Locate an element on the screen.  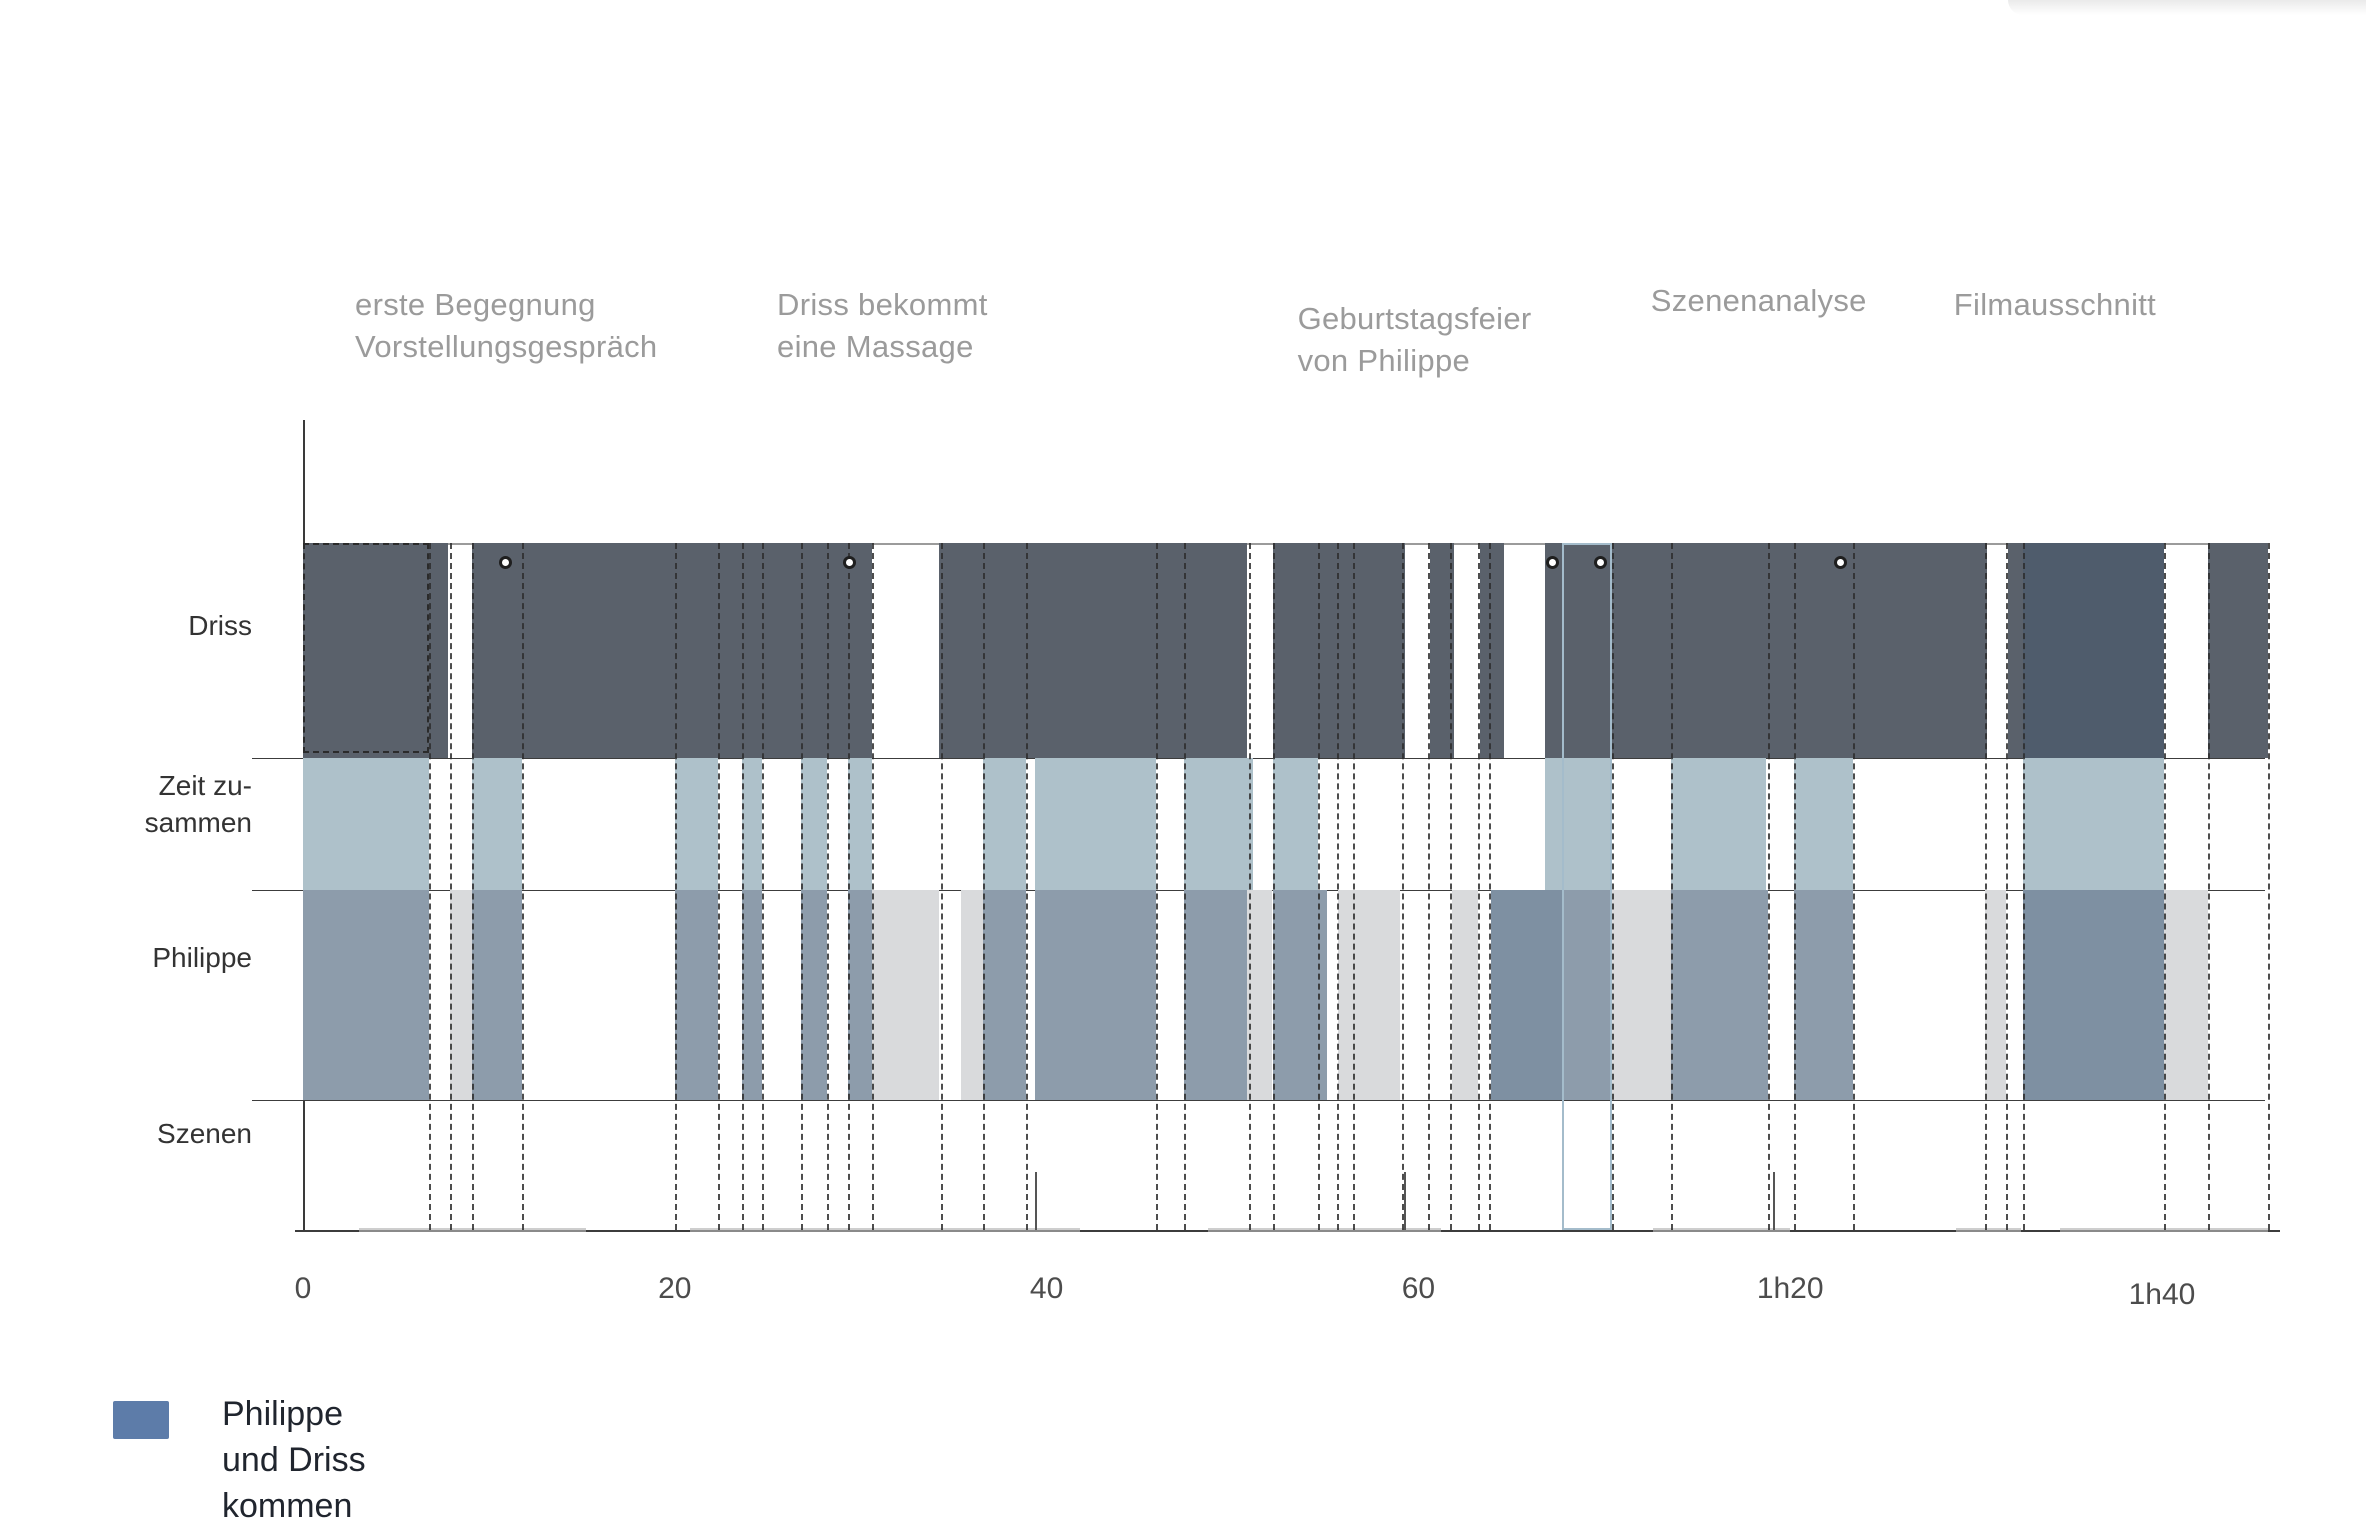
selected-segment-outline is located at coordinates (366, 648).